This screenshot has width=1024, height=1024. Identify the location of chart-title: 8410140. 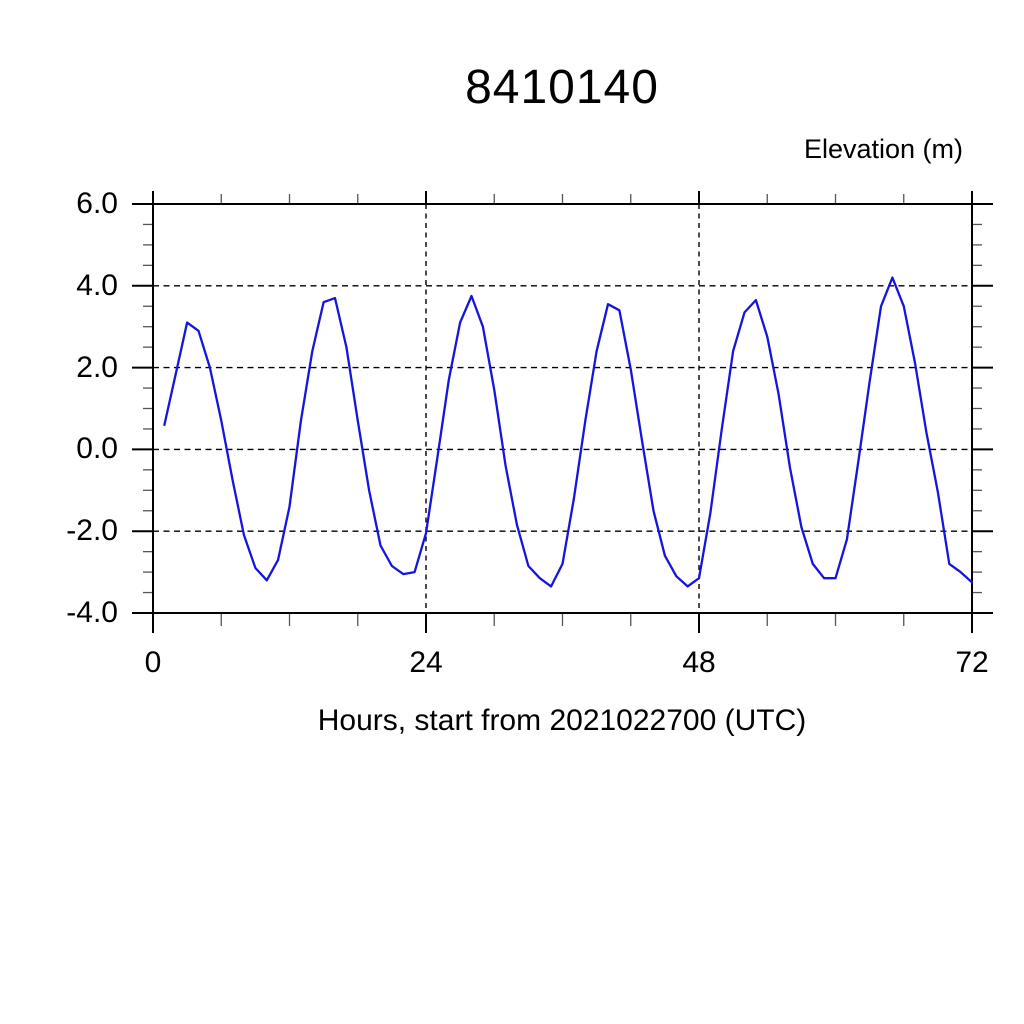
(562, 87).